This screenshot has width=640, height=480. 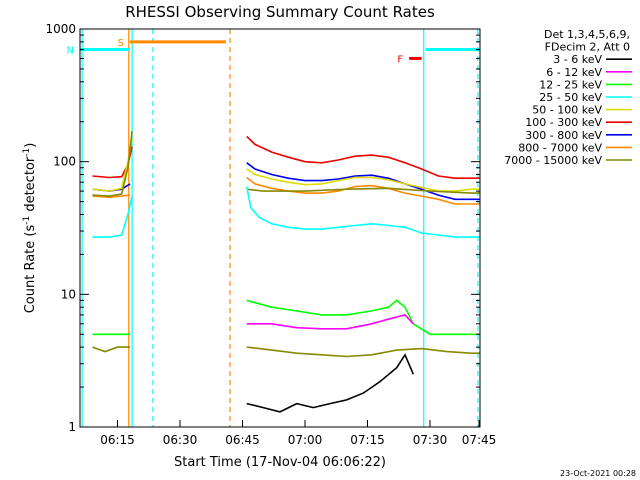 What do you see at coordinates (563, 135) in the screenshot?
I see `legend-entry-label-7: 300 - 800 keV` at bounding box center [563, 135].